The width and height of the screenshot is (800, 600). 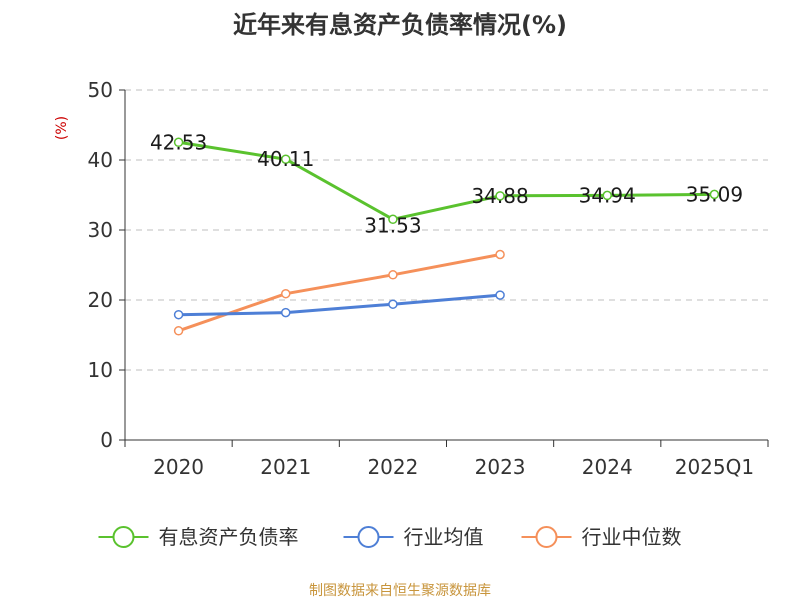 What do you see at coordinates (500, 467) in the screenshot?
I see `x-tick-label: 2023` at bounding box center [500, 467].